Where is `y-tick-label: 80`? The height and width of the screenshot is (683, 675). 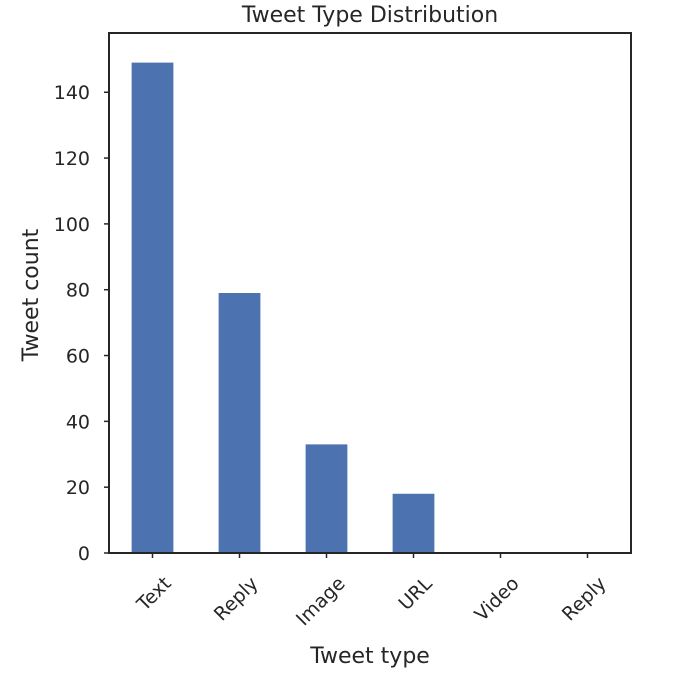
y-tick-label: 80 is located at coordinates (78, 291).